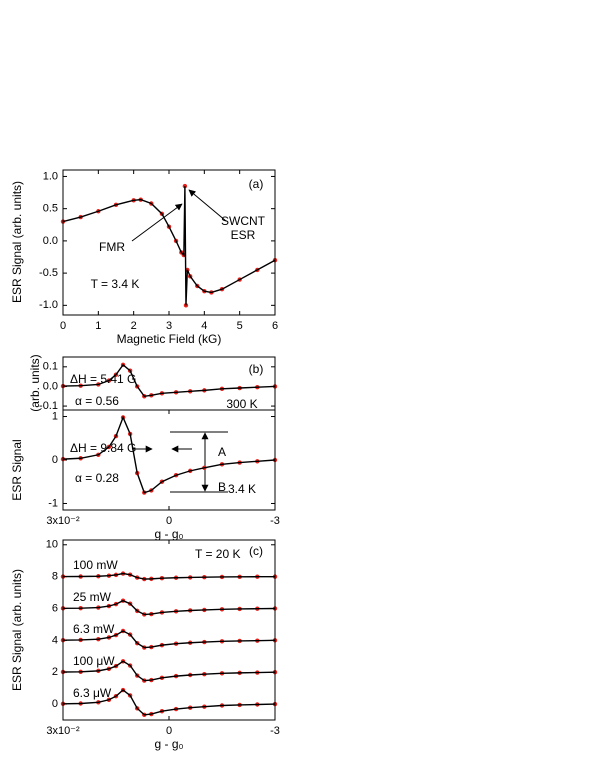 This screenshot has width=604, height=781. Describe the element at coordinates (242, 489) in the screenshot. I see `annotation: 3.4 K` at that location.